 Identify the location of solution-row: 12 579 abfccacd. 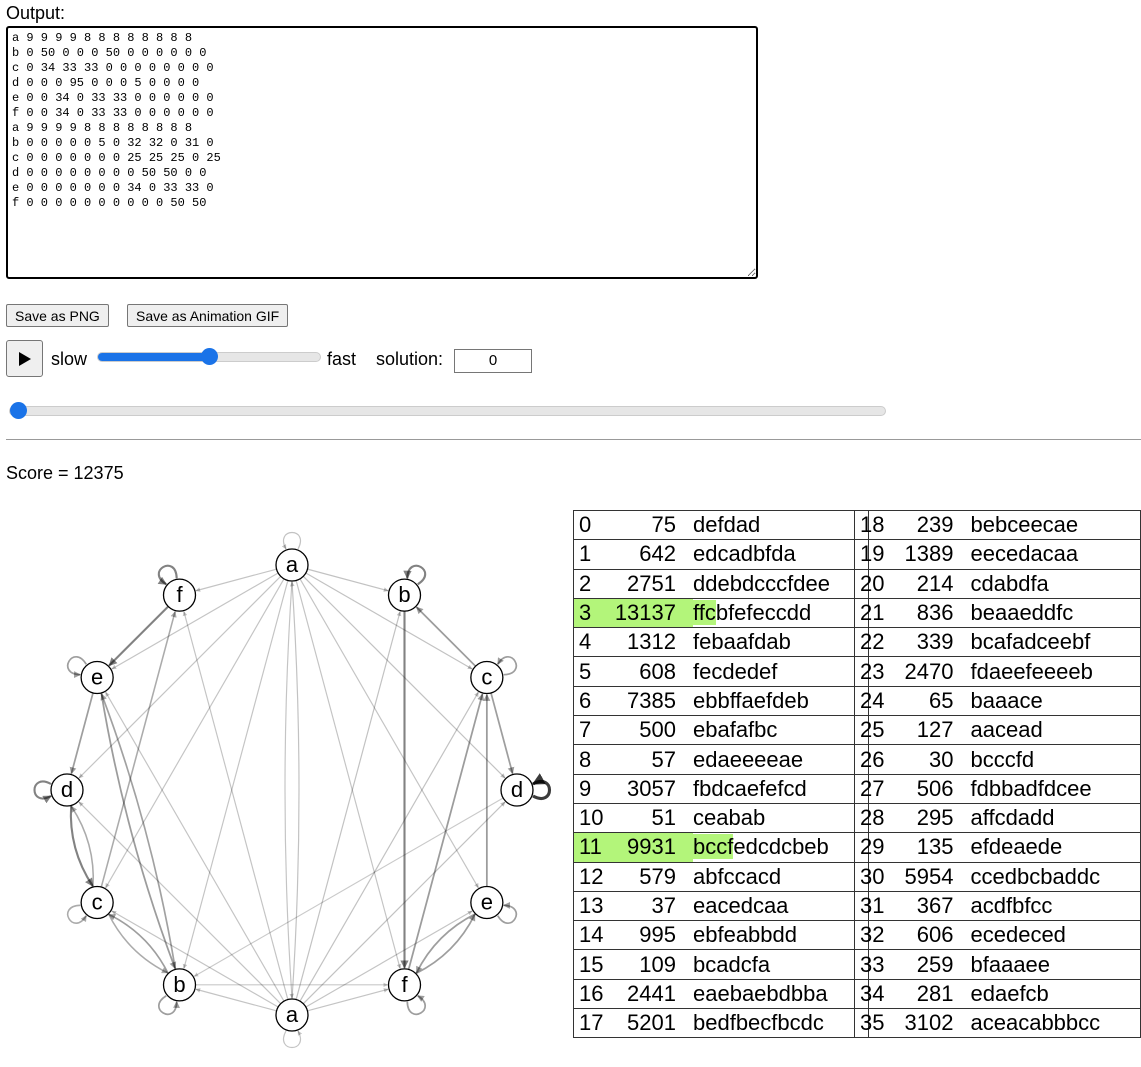
(721, 876).